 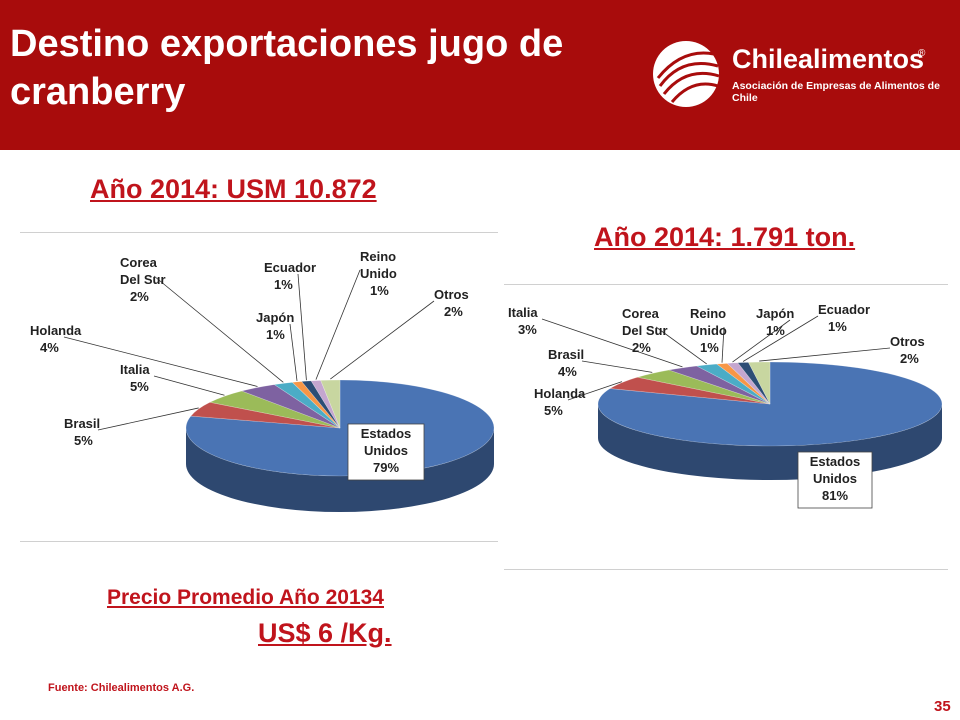 What do you see at coordinates (725, 237) in the screenshot?
I see `volume-heading: Año 2014: 1.791 ton.` at bounding box center [725, 237].